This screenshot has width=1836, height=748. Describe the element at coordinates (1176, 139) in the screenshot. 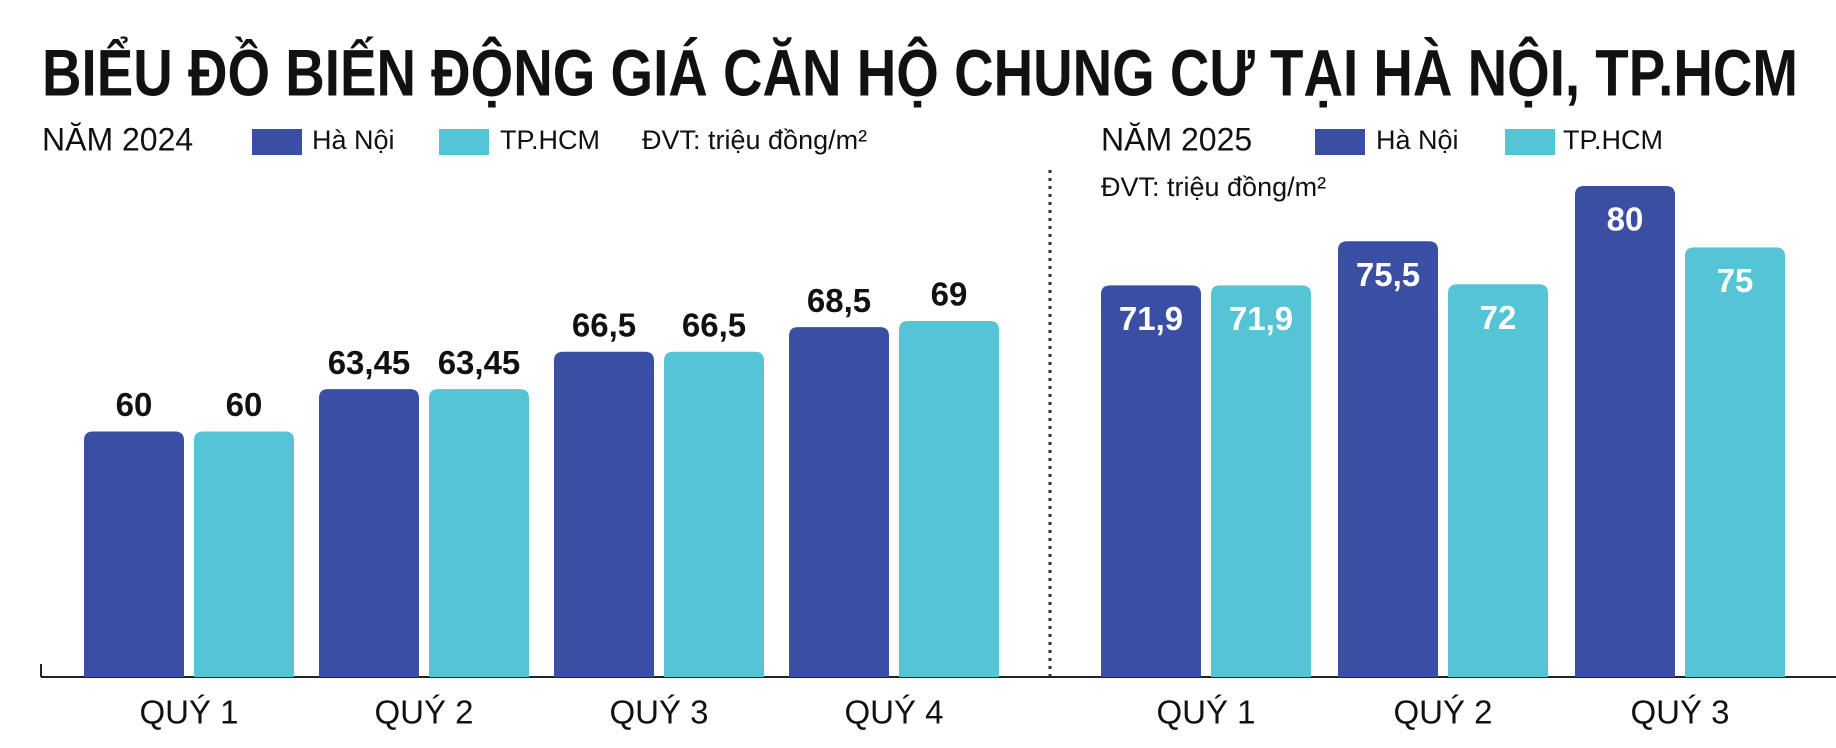

I see `subtitle: NĂM 2025` at that location.